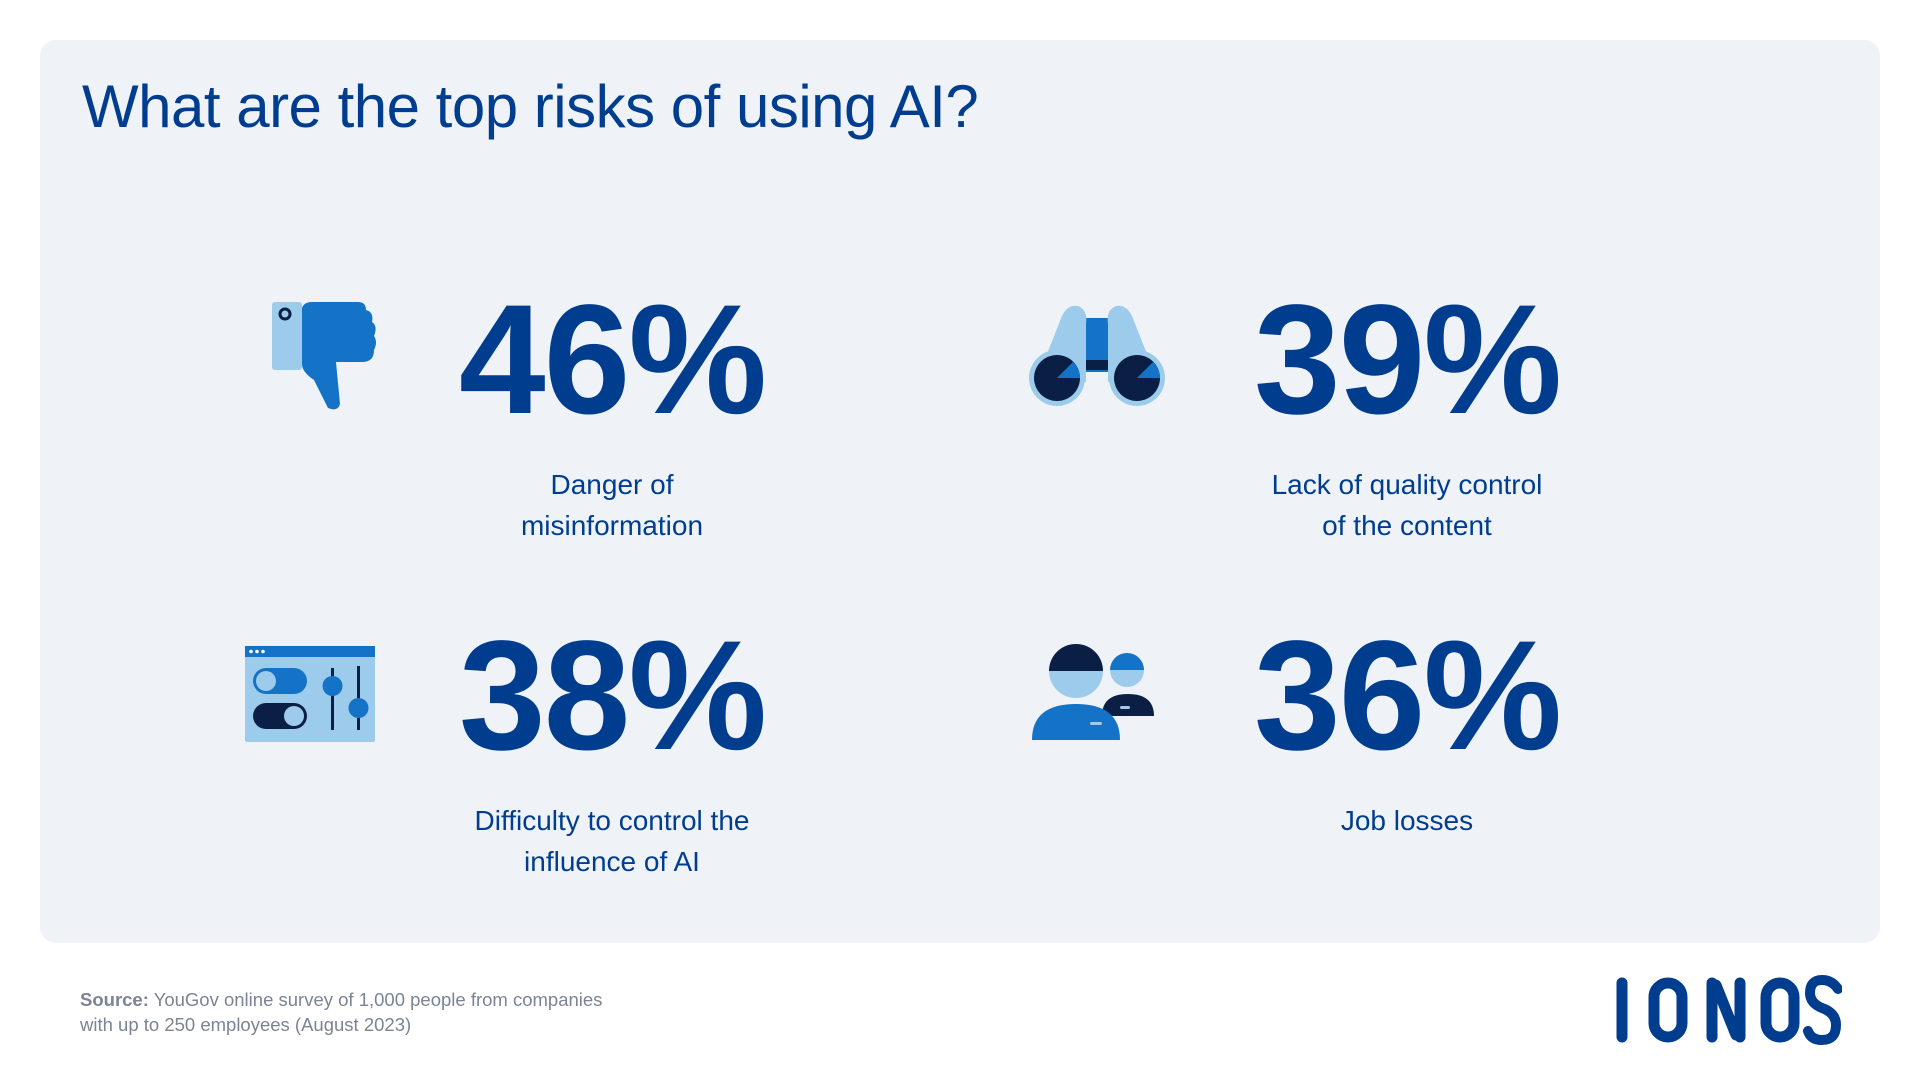 The width and height of the screenshot is (1920, 1080). What do you see at coordinates (612, 820) in the screenshot?
I see `stat-label-line1: Difficulty to control the` at bounding box center [612, 820].